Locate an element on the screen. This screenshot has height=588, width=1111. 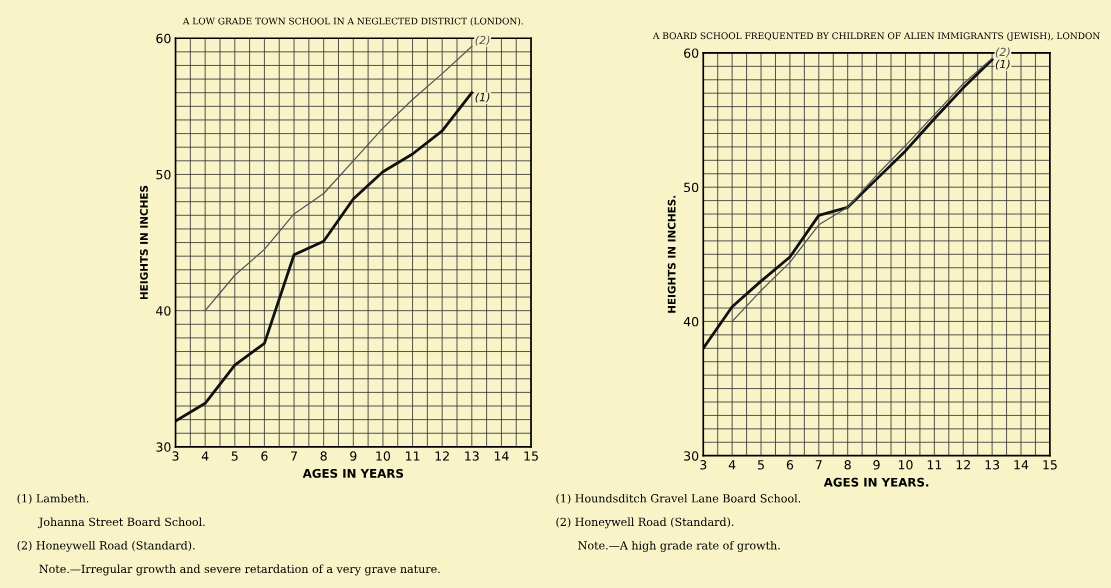
chart-title: A LOW GRADE TOWN SCHOOL IN A NEGLECTED DISTRICT (LONDON). is located at coordinates (352, 21).